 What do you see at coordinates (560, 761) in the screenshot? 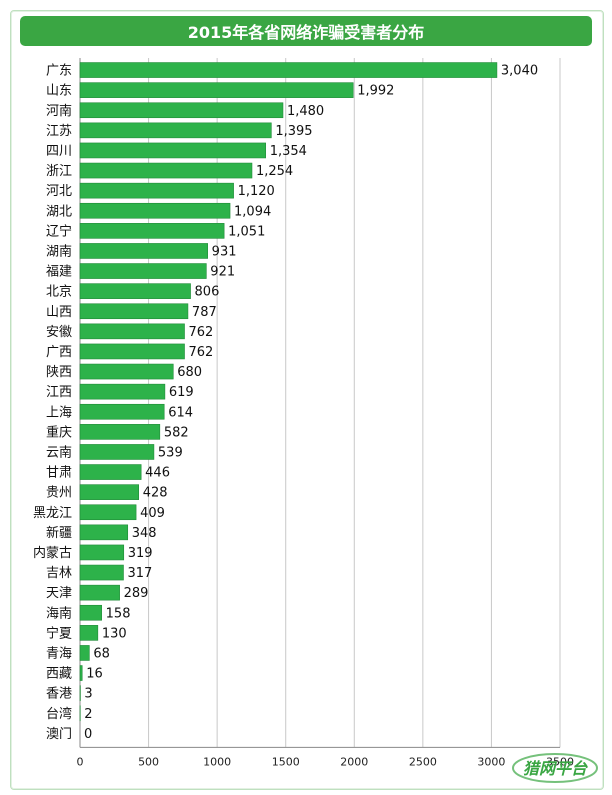
I see `x-tick-label: 3500` at bounding box center [560, 761].